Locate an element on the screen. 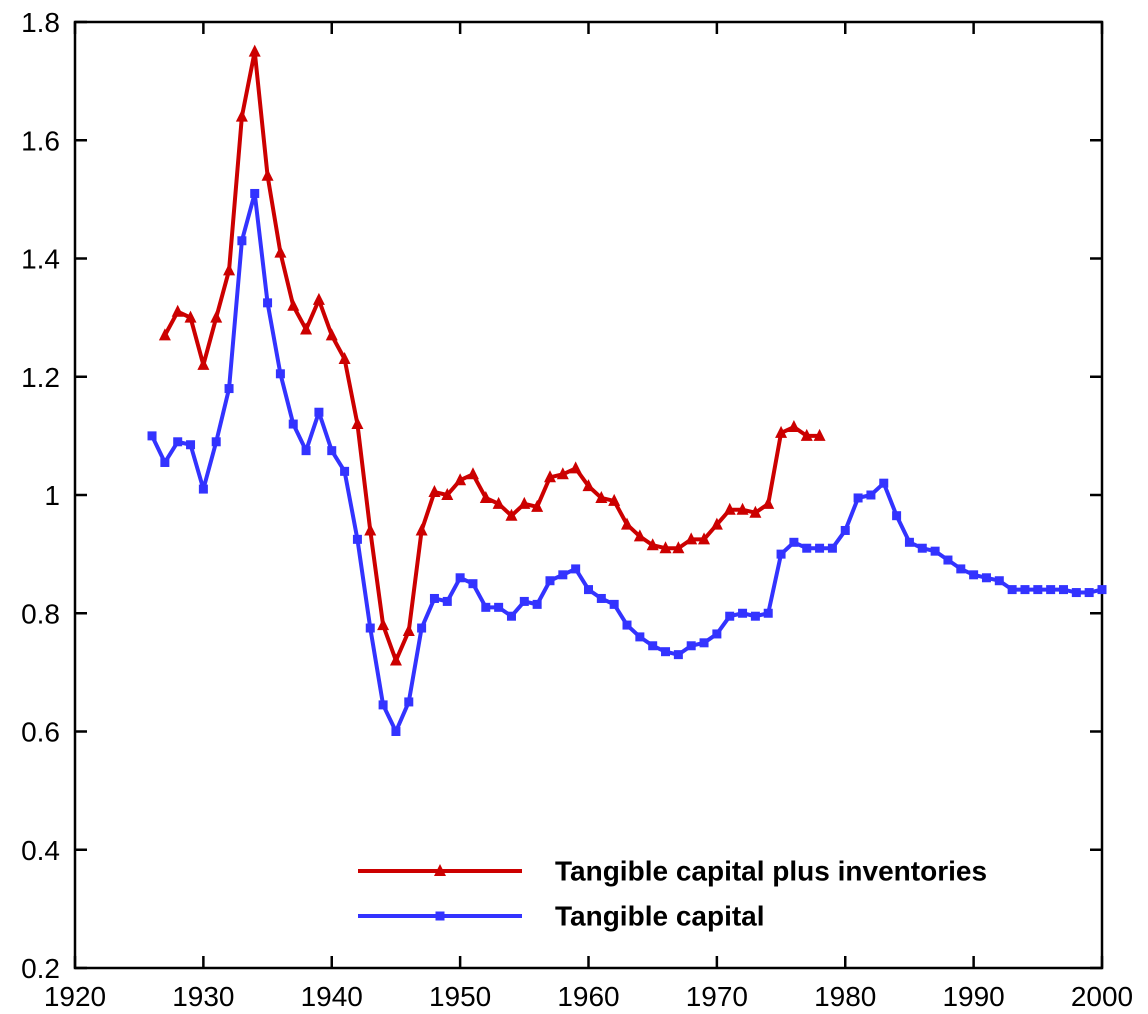  y-tick-label: 0.4 is located at coordinates (40, 850).